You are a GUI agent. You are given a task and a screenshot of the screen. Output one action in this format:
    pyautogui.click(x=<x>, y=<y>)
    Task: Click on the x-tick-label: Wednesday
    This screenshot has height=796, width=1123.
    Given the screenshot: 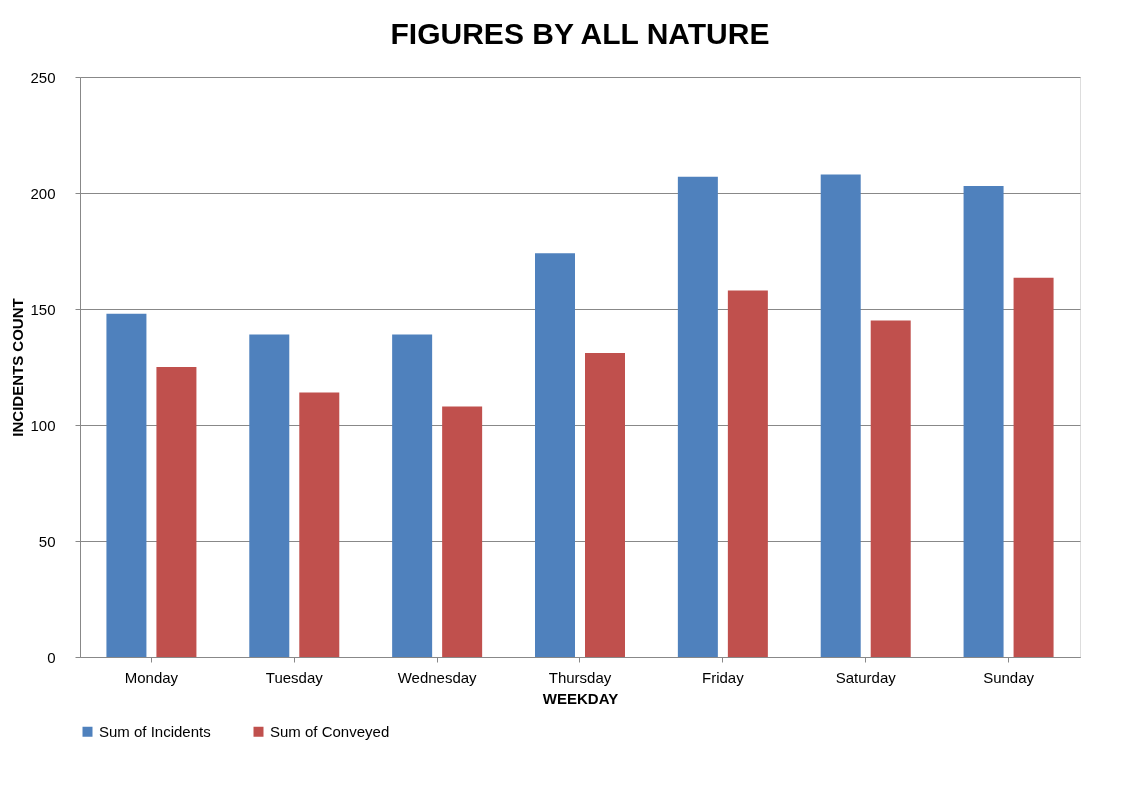 What is the action you would take?
    pyautogui.click(x=437, y=677)
    